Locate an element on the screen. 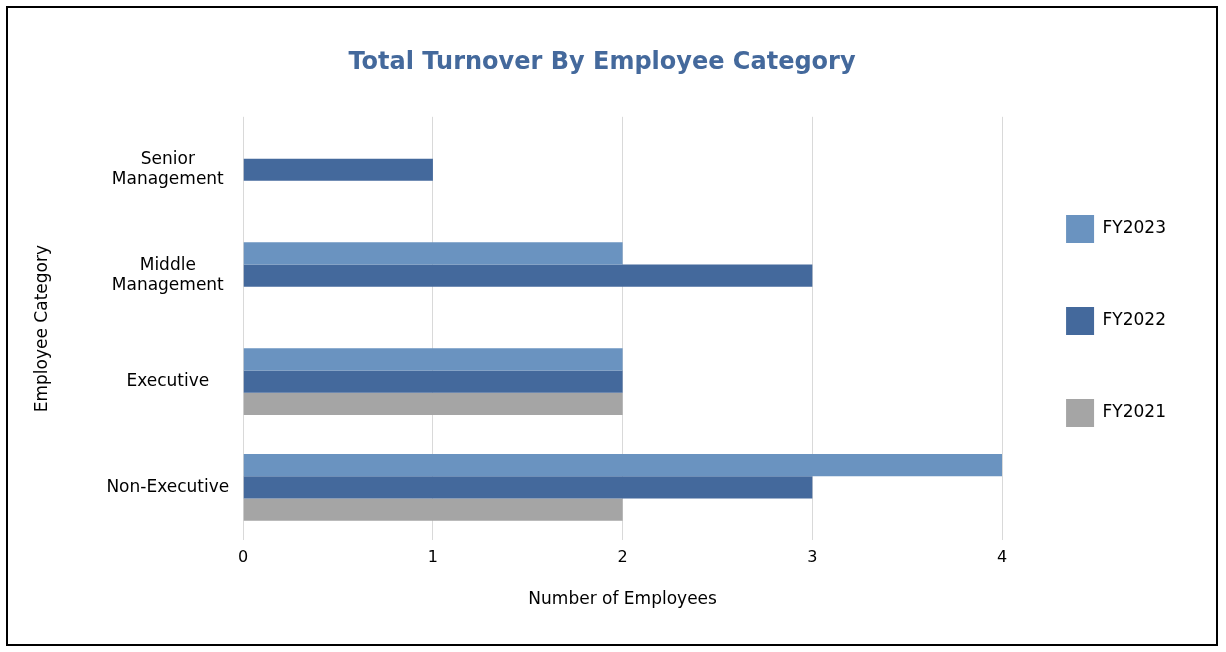 The width and height of the screenshot is (1226, 652). y-tick-label: Middle Management is located at coordinates (168, 274).